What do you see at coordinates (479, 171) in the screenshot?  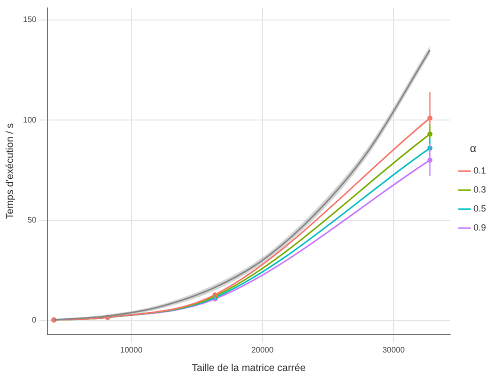 I see `legend-label: 0.1` at bounding box center [479, 171].